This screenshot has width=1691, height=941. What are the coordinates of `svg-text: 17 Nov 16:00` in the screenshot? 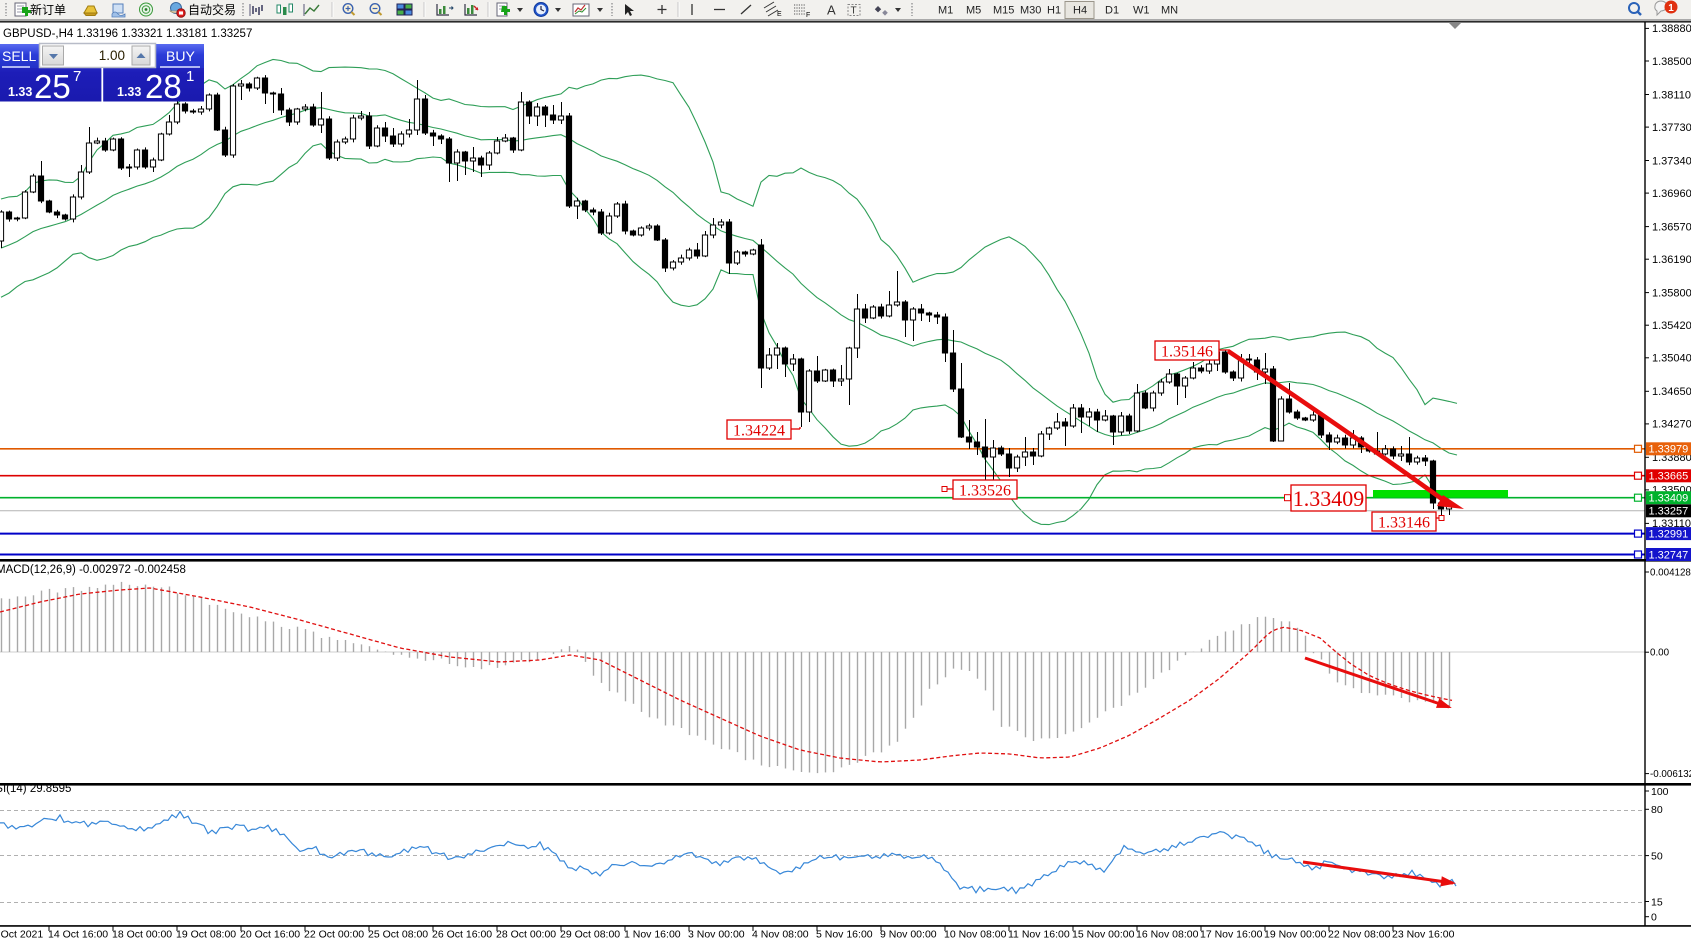 It's located at (1231, 935).